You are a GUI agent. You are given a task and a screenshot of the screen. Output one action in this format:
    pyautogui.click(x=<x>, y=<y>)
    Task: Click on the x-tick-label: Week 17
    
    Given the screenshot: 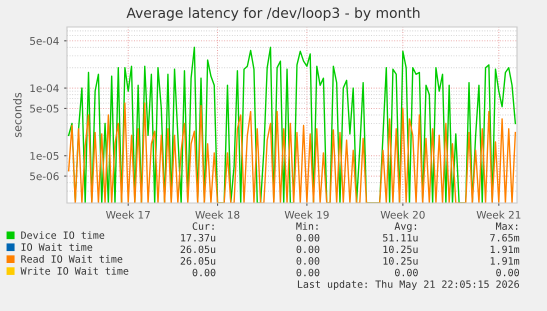 What is the action you would take?
    pyautogui.click(x=128, y=214)
    